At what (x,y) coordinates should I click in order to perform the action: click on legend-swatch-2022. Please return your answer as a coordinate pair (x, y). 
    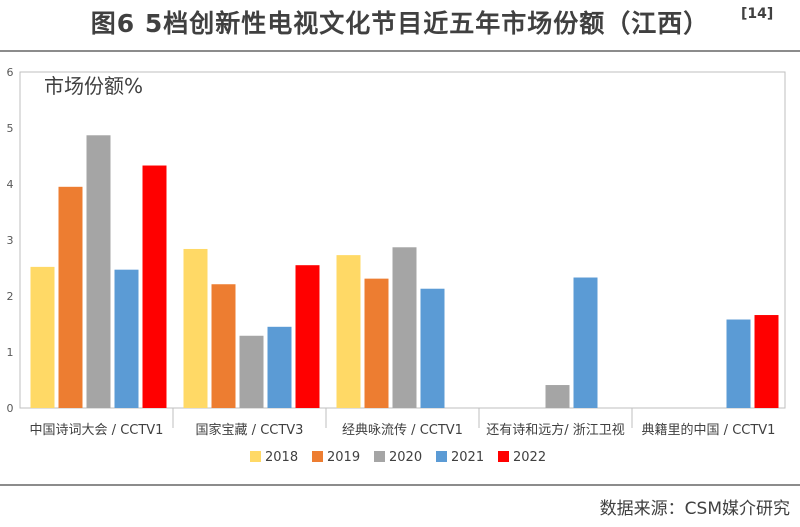
    Looking at the image, I should click on (503, 456).